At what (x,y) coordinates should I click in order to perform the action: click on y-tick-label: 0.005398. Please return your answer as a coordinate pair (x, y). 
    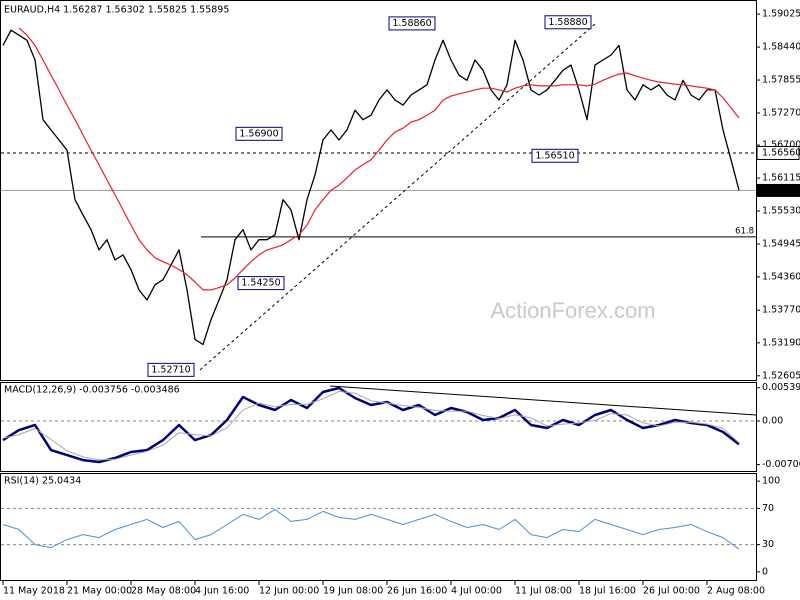
    Looking at the image, I should click on (781, 387).